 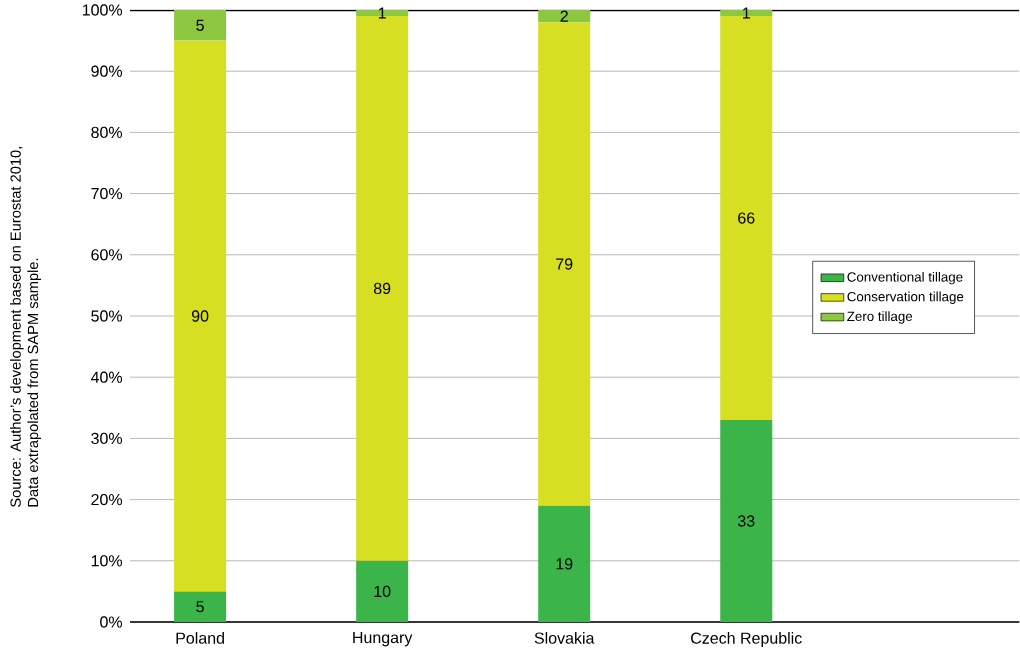 I want to click on legend-label: Conservation tillage, so click(x=905, y=297).